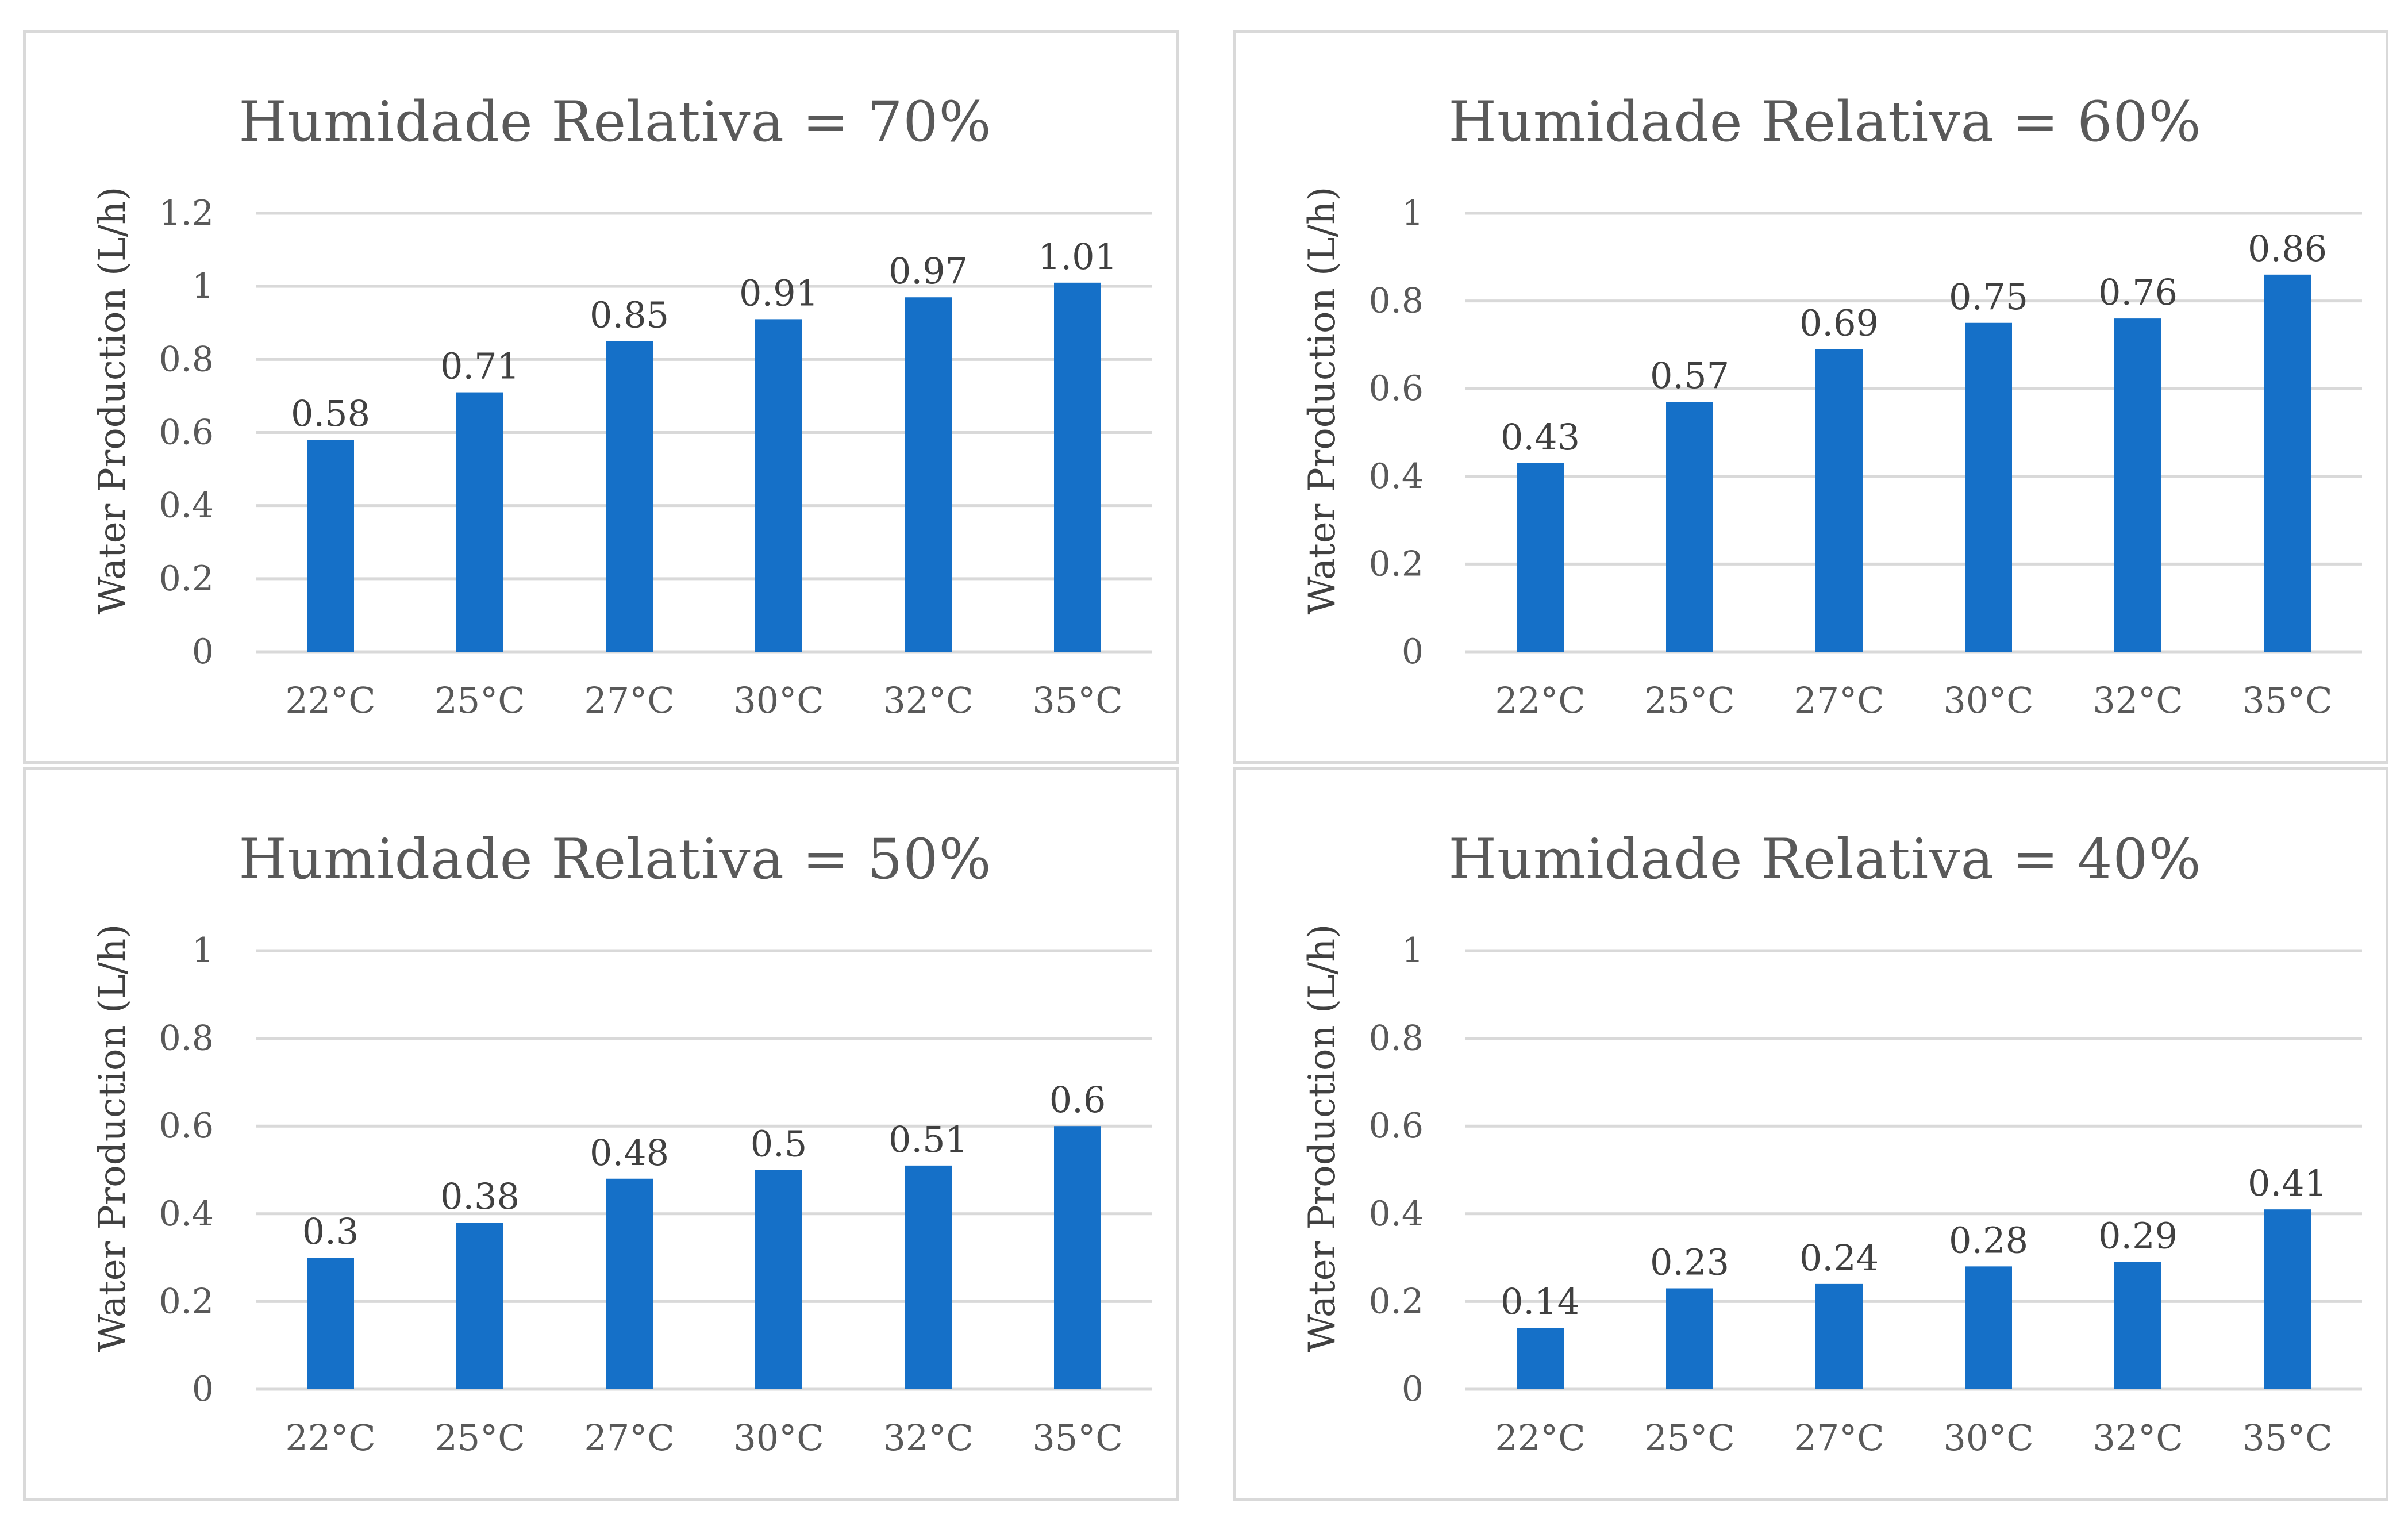 The image size is (2408, 1526). Describe the element at coordinates (330, 414) in the screenshot. I see `data-label: 0.58` at that location.